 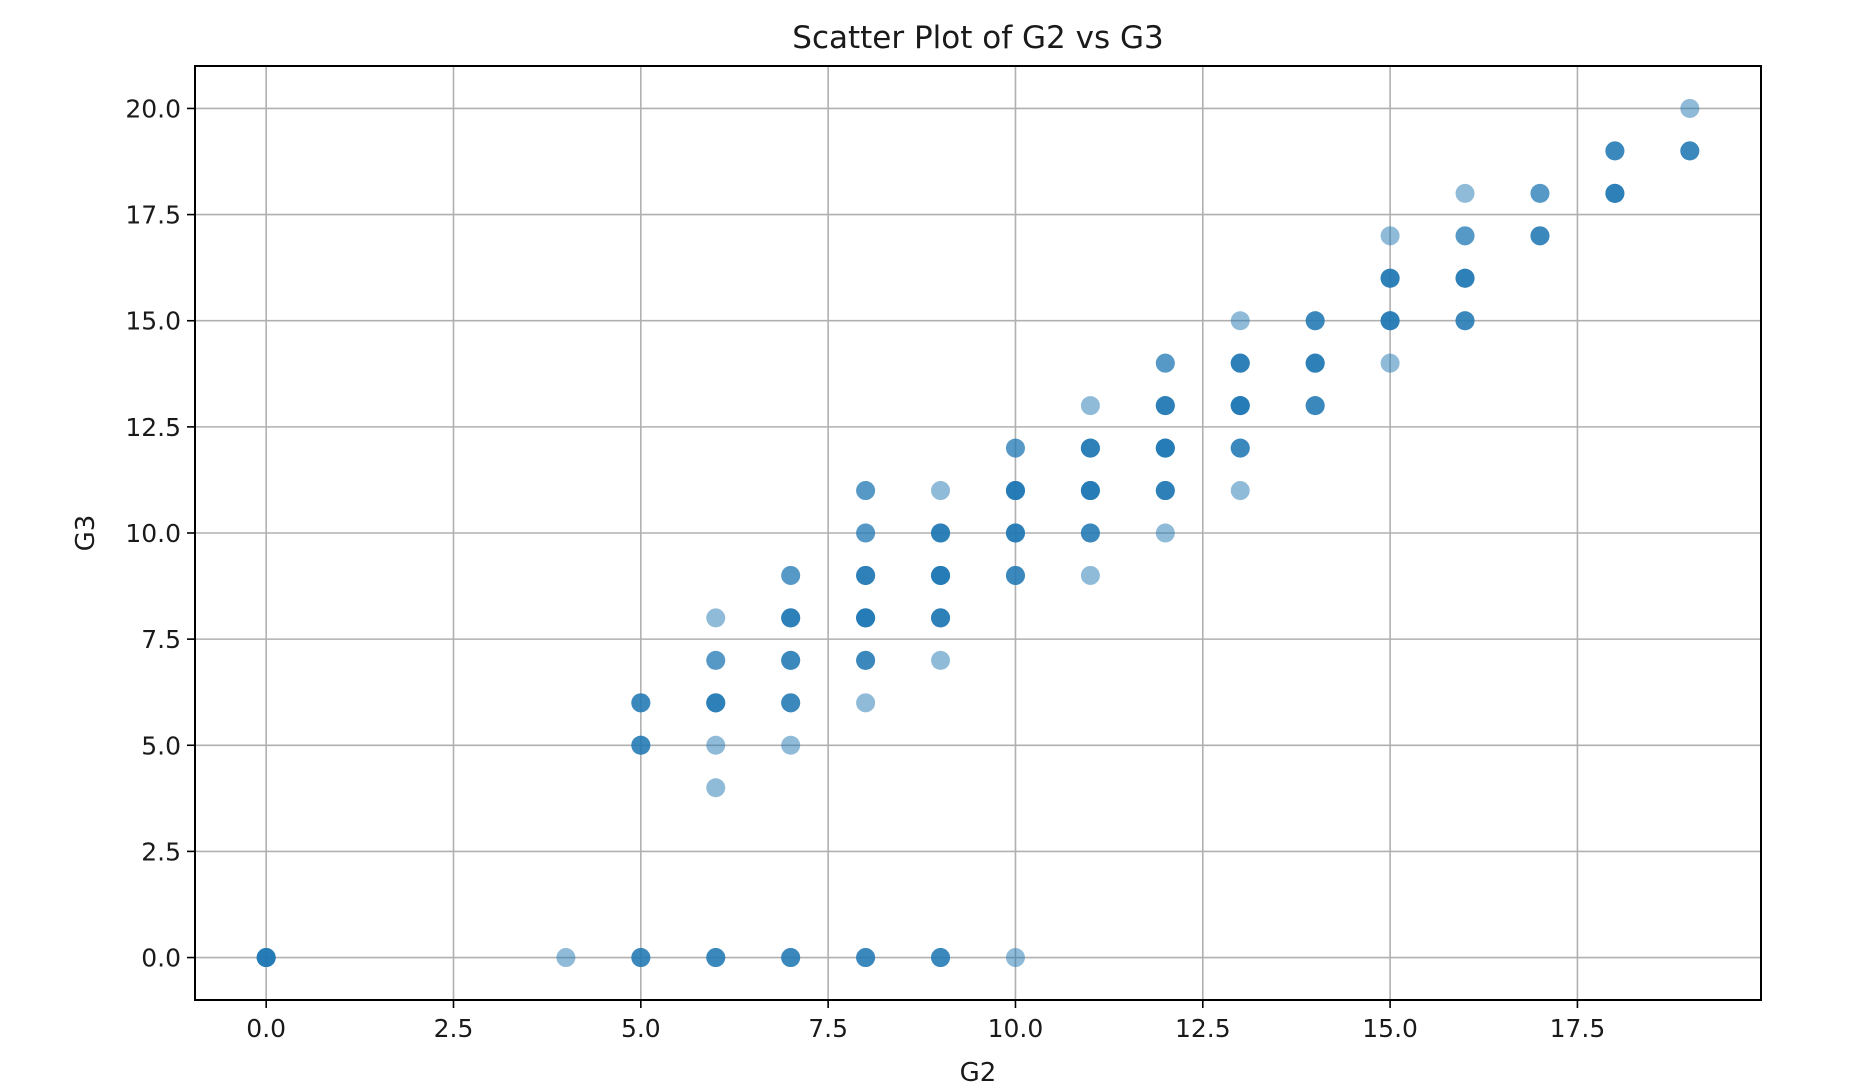 What do you see at coordinates (641, 1028) in the screenshot?
I see `x-tick-label: 5.0` at bounding box center [641, 1028].